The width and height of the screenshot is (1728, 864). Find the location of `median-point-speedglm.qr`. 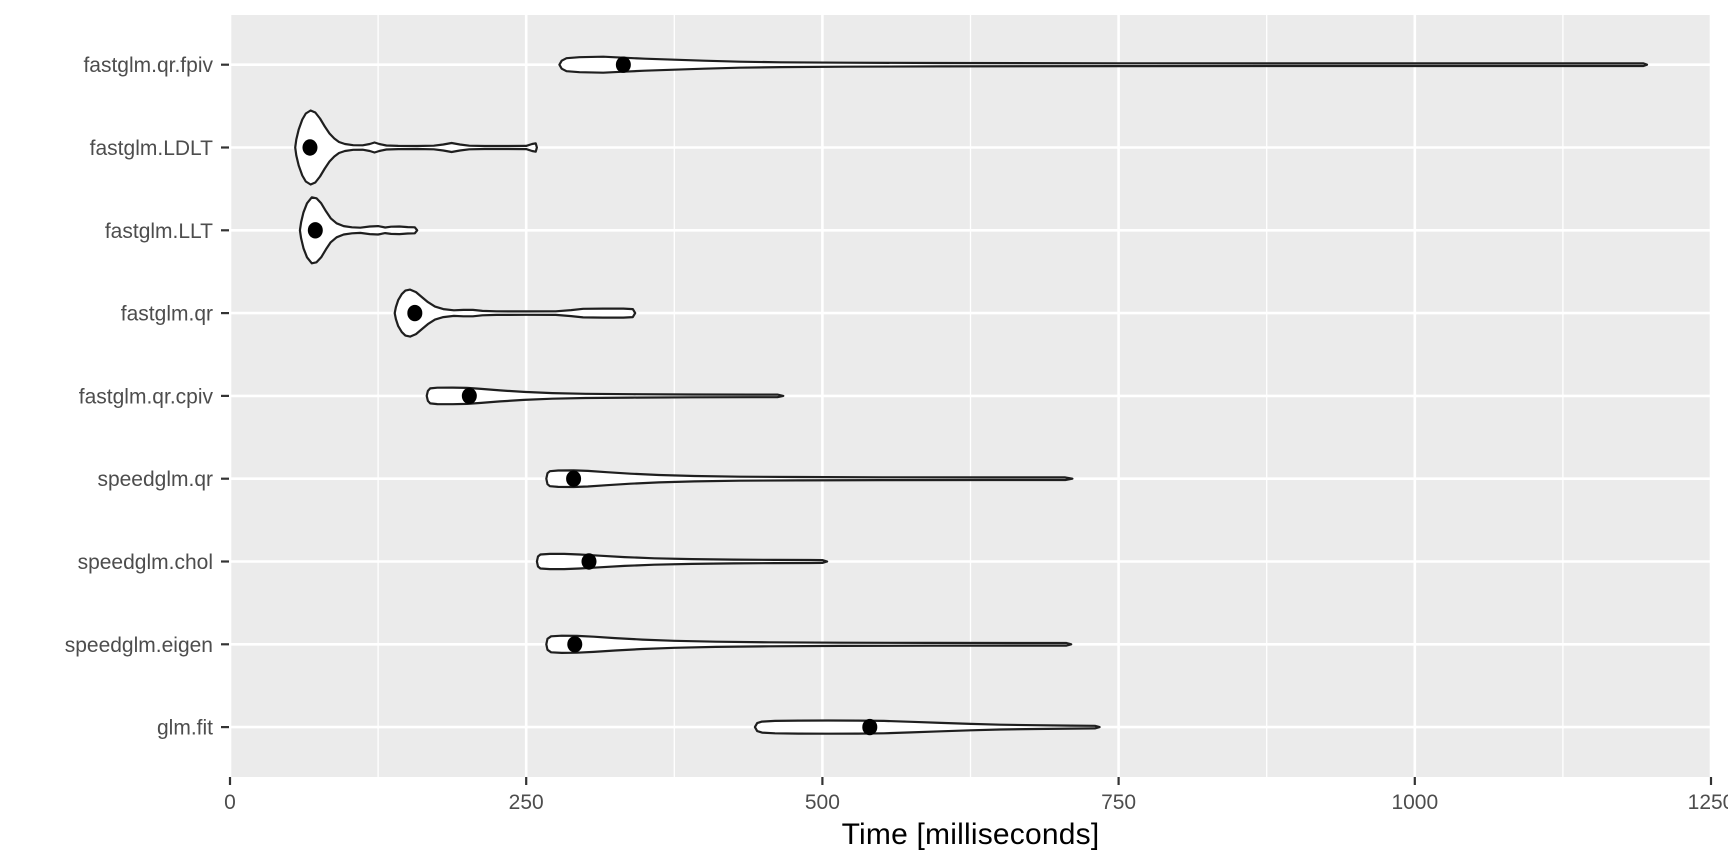

median-point-speedglm.qr is located at coordinates (574, 478).